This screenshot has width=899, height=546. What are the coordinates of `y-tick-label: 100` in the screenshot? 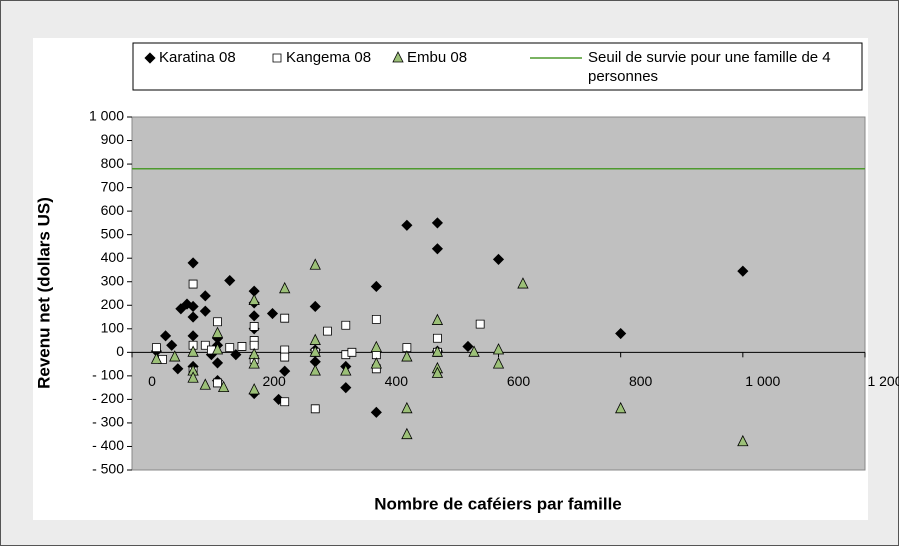 It's located at (113, 328).